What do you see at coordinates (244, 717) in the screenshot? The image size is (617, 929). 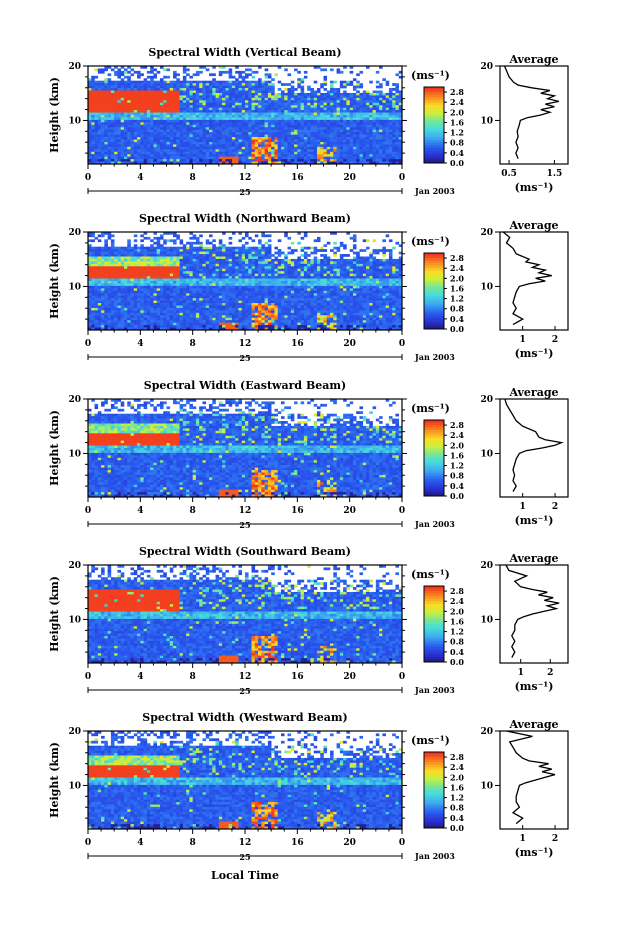 I see `panel-title: Spectral Width (Westward Beam)` at bounding box center [244, 717].